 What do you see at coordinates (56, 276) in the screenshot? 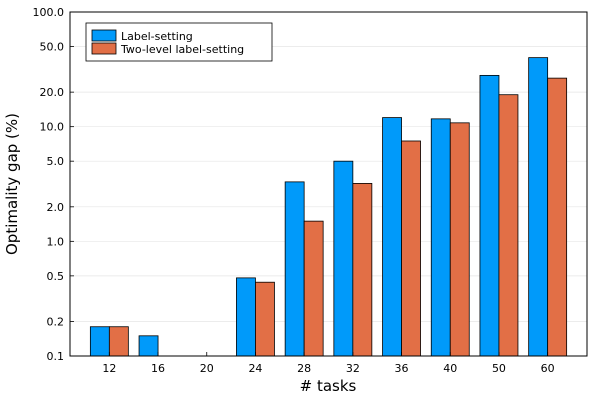
I see `y-tick-label: 0.5` at bounding box center [56, 276].